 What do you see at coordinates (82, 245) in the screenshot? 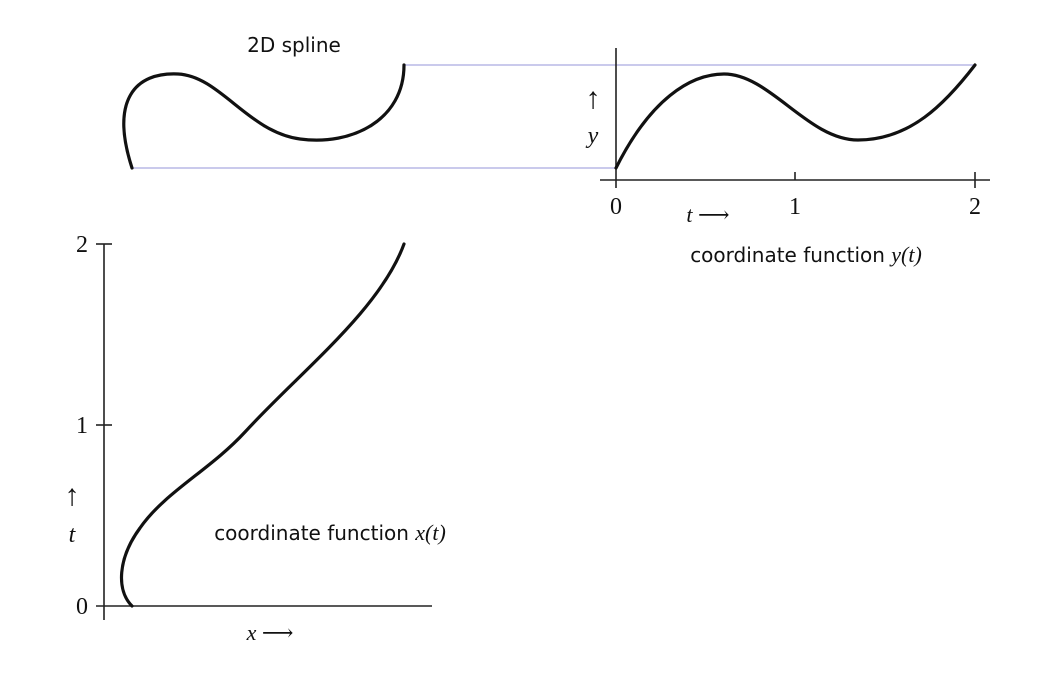
I see `x-tick-label-2: 2` at bounding box center [82, 245].